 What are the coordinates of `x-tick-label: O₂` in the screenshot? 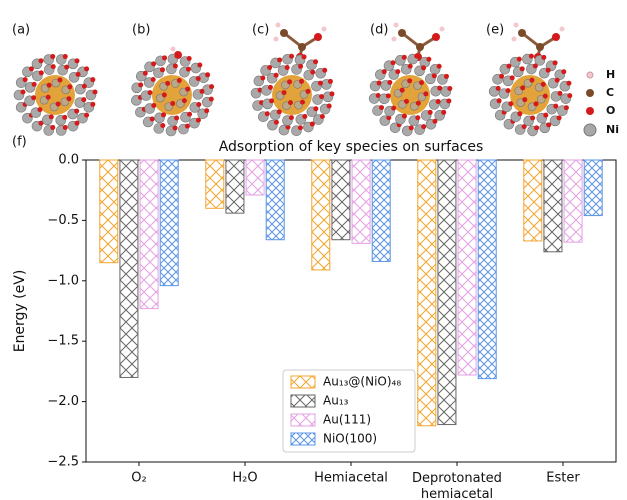 It's located at (138, 478).